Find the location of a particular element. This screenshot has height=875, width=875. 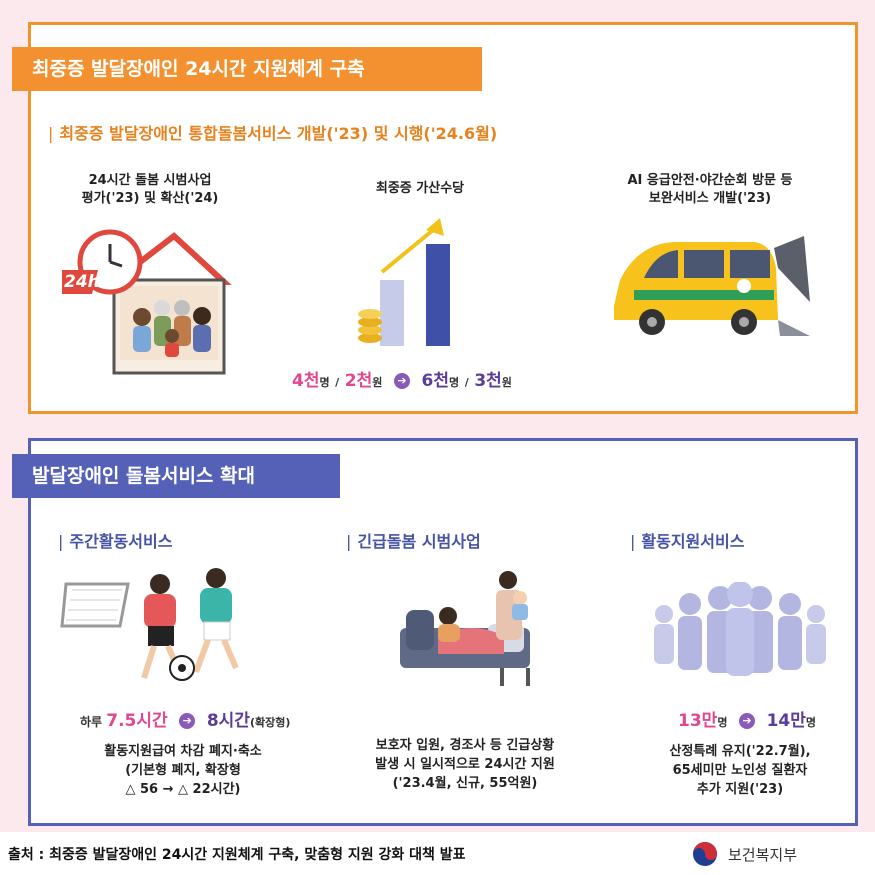

description-line: (기본형 폐지, 확장형 is located at coordinates (183, 770).